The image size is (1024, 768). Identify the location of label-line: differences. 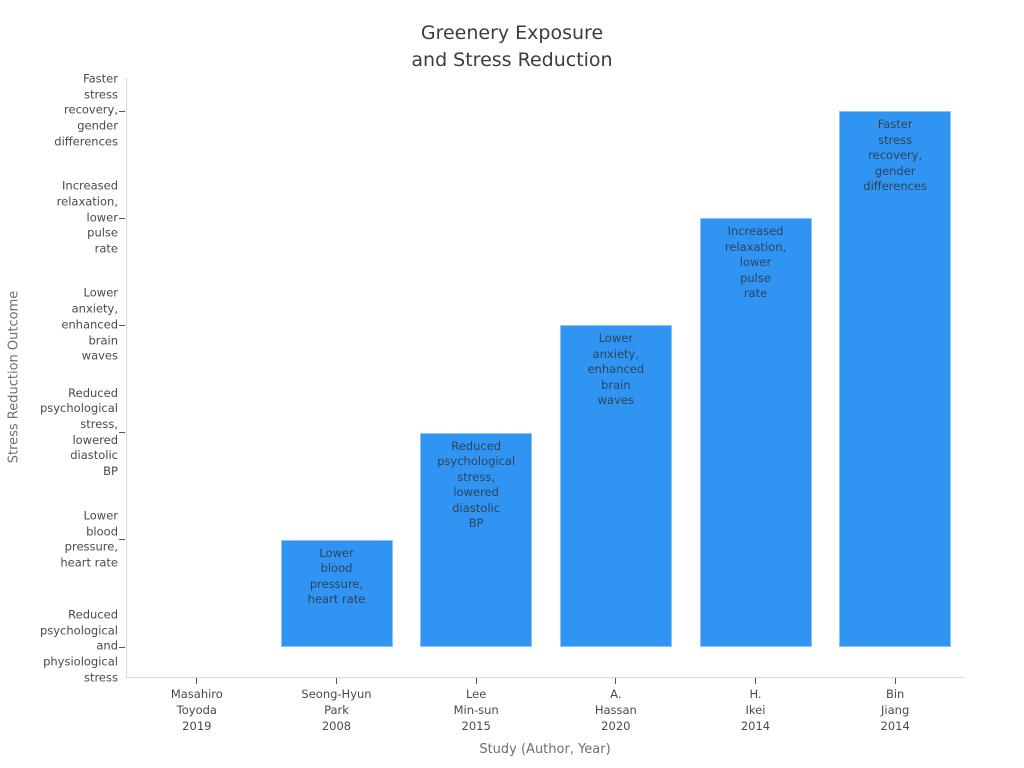
(86, 141).